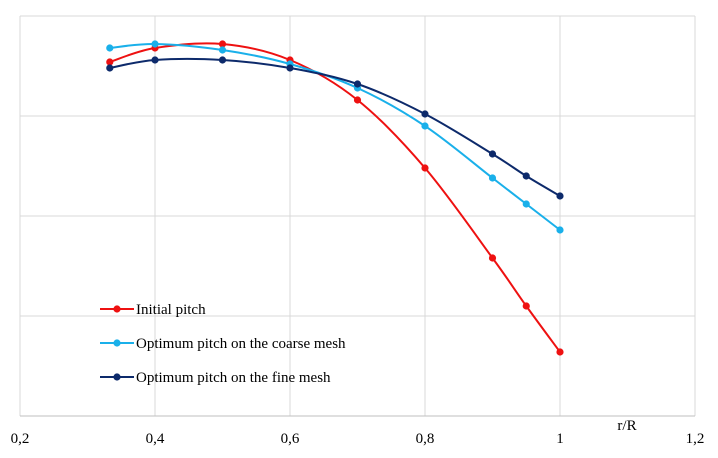 The height and width of the screenshot is (458, 718). I want to click on x-tick-labels: 0,2 0,4 0,6 0,8 1 1,2, so click(358, 439).